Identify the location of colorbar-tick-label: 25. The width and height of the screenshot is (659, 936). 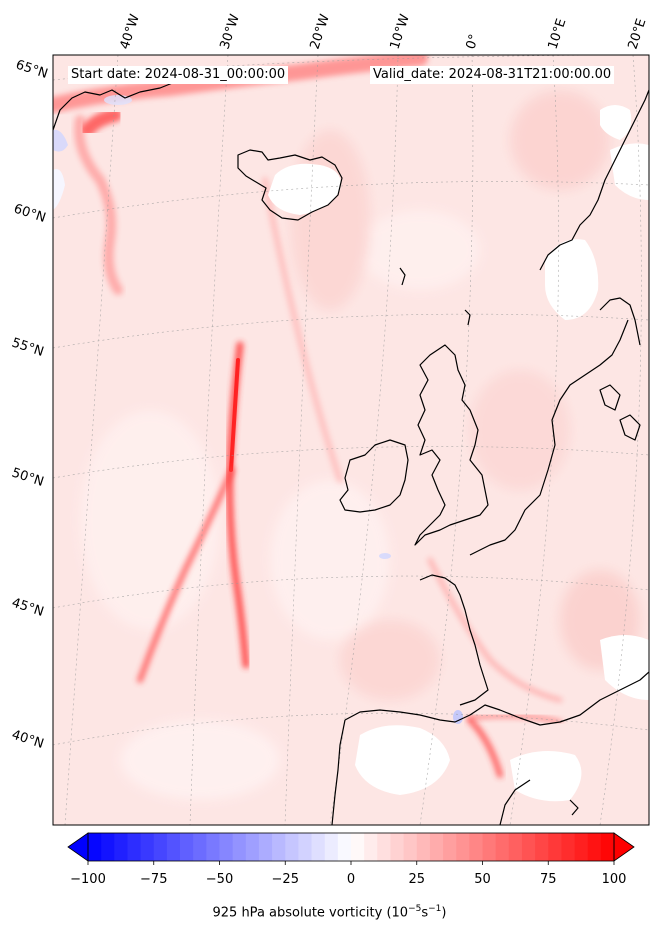
(416, 879).